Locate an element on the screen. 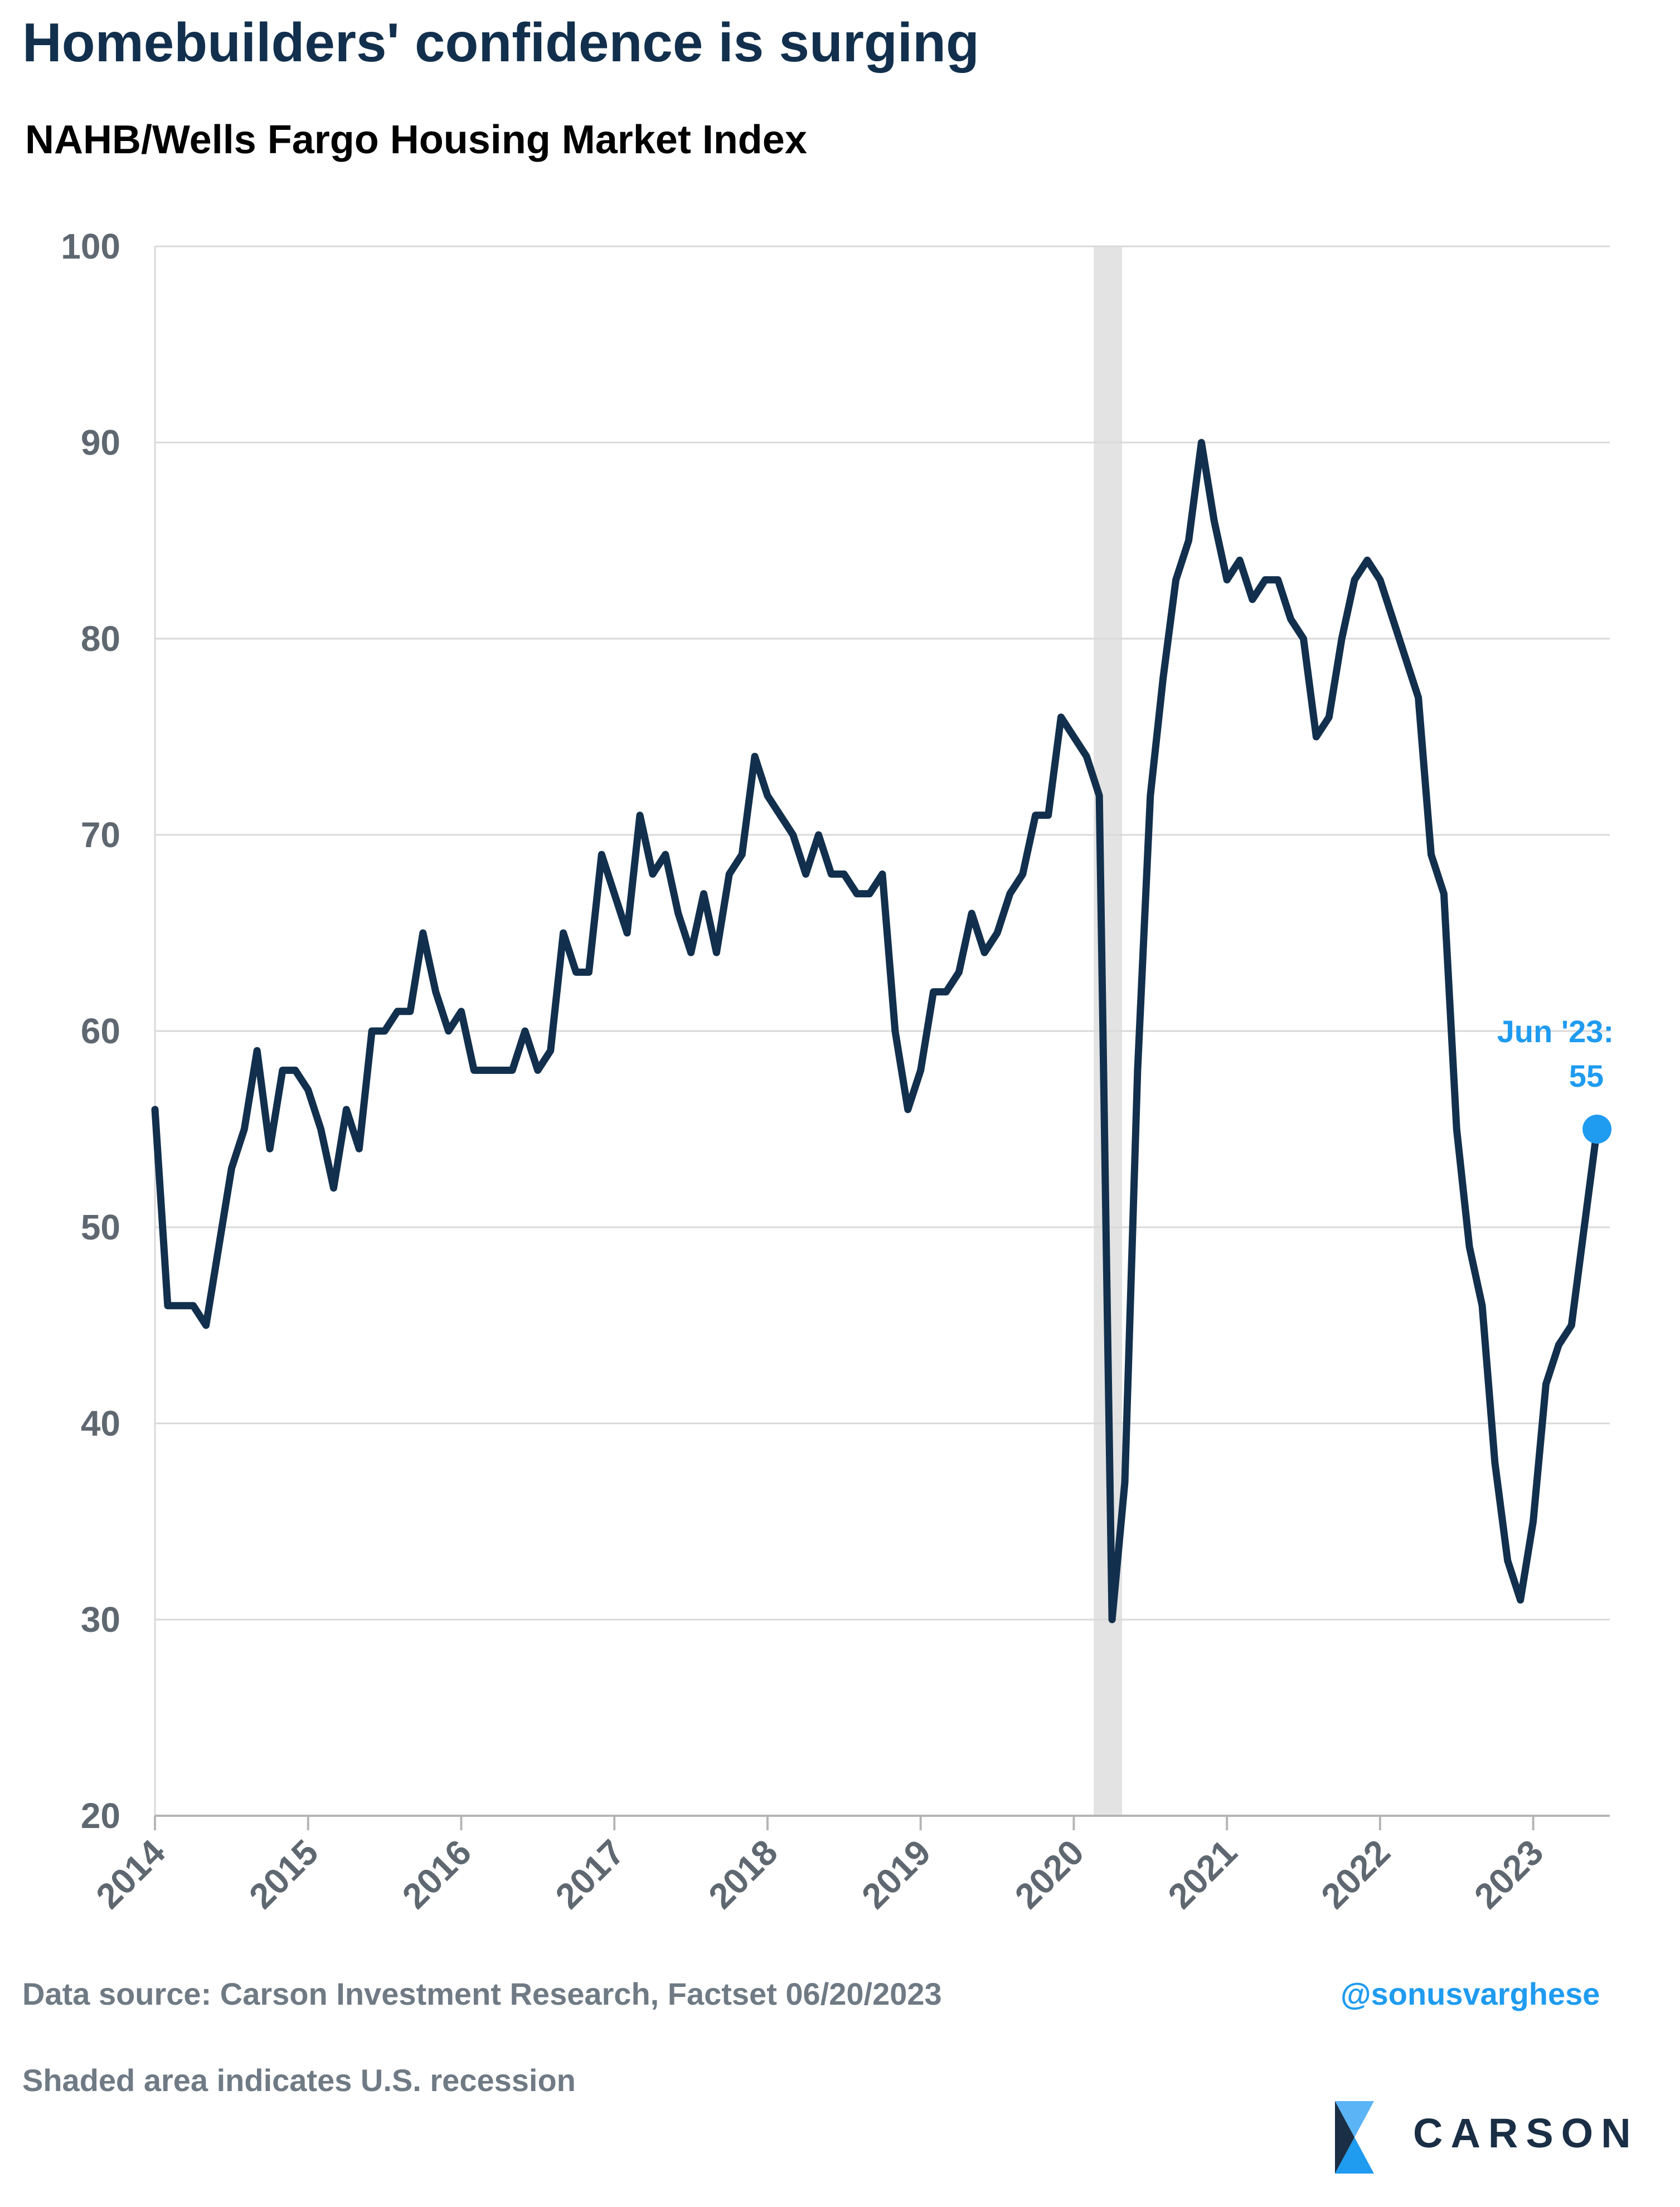 Image resolution: width=1680 pixels, height=2207 pixels. y-tick-label: 80 is located at coordinates (100, 639).